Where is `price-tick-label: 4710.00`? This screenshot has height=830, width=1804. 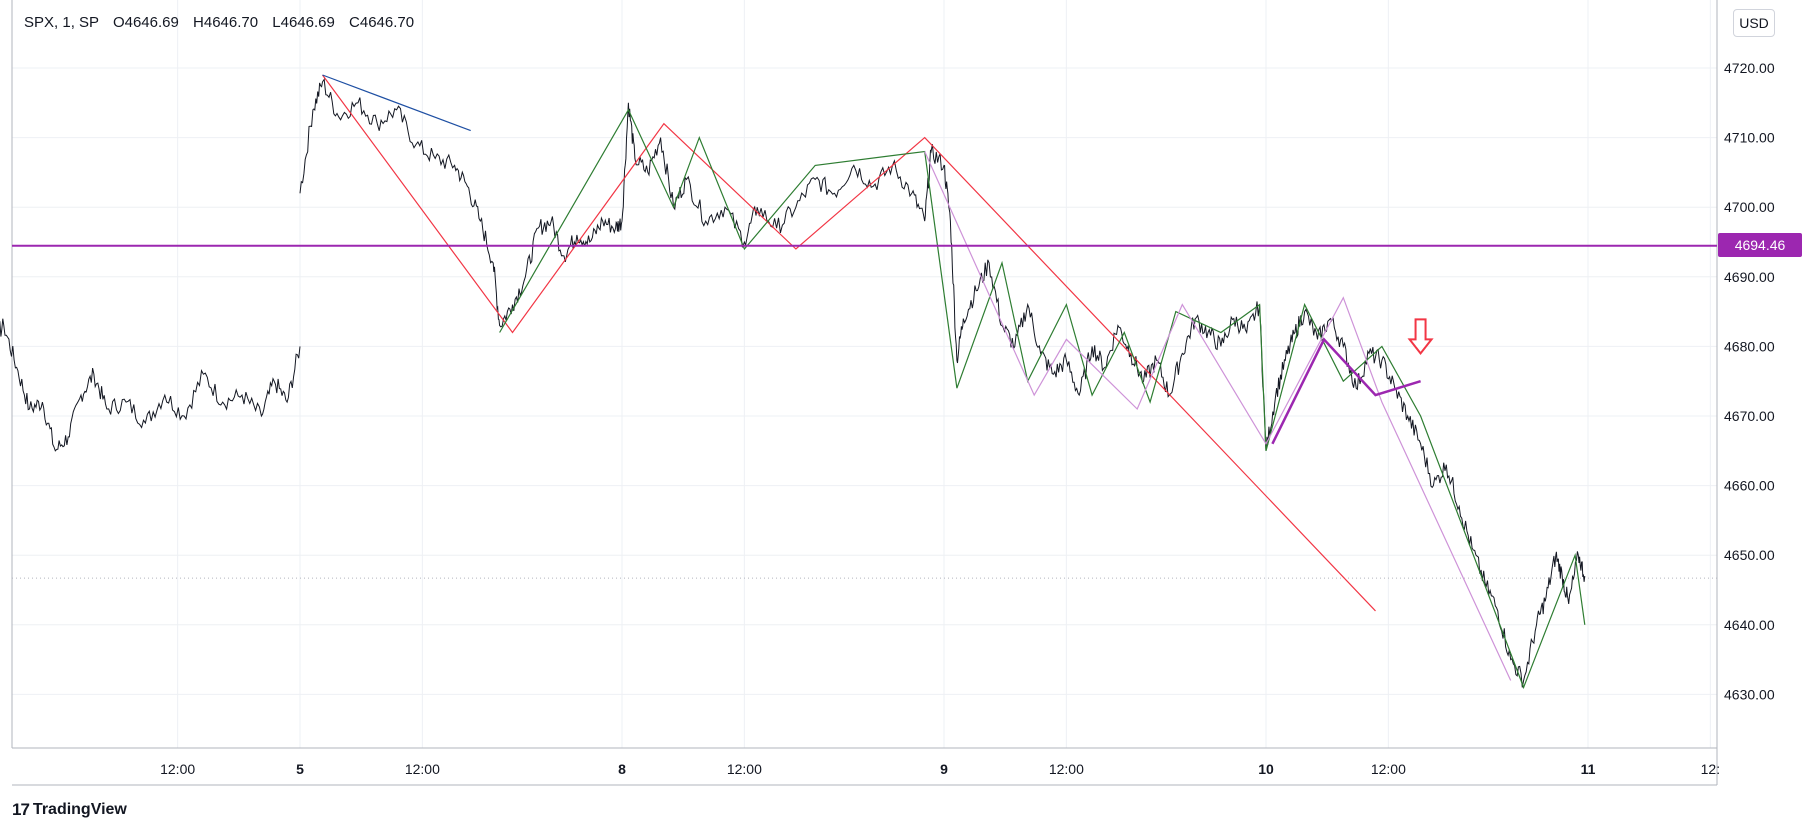 price-tick-label: 4710.00 is located at coordinates (1749, 138).